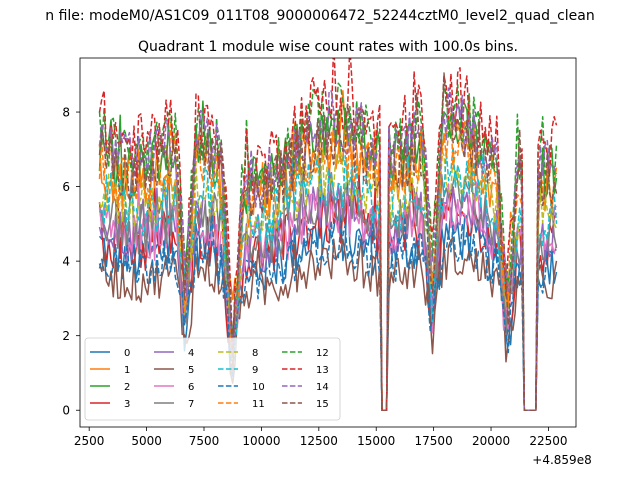 The height and width of the screenshot is (484, 640). Describe the element at coordinates (258, 387) in the screenshot. I see `legend-label-10: 10` at that location.